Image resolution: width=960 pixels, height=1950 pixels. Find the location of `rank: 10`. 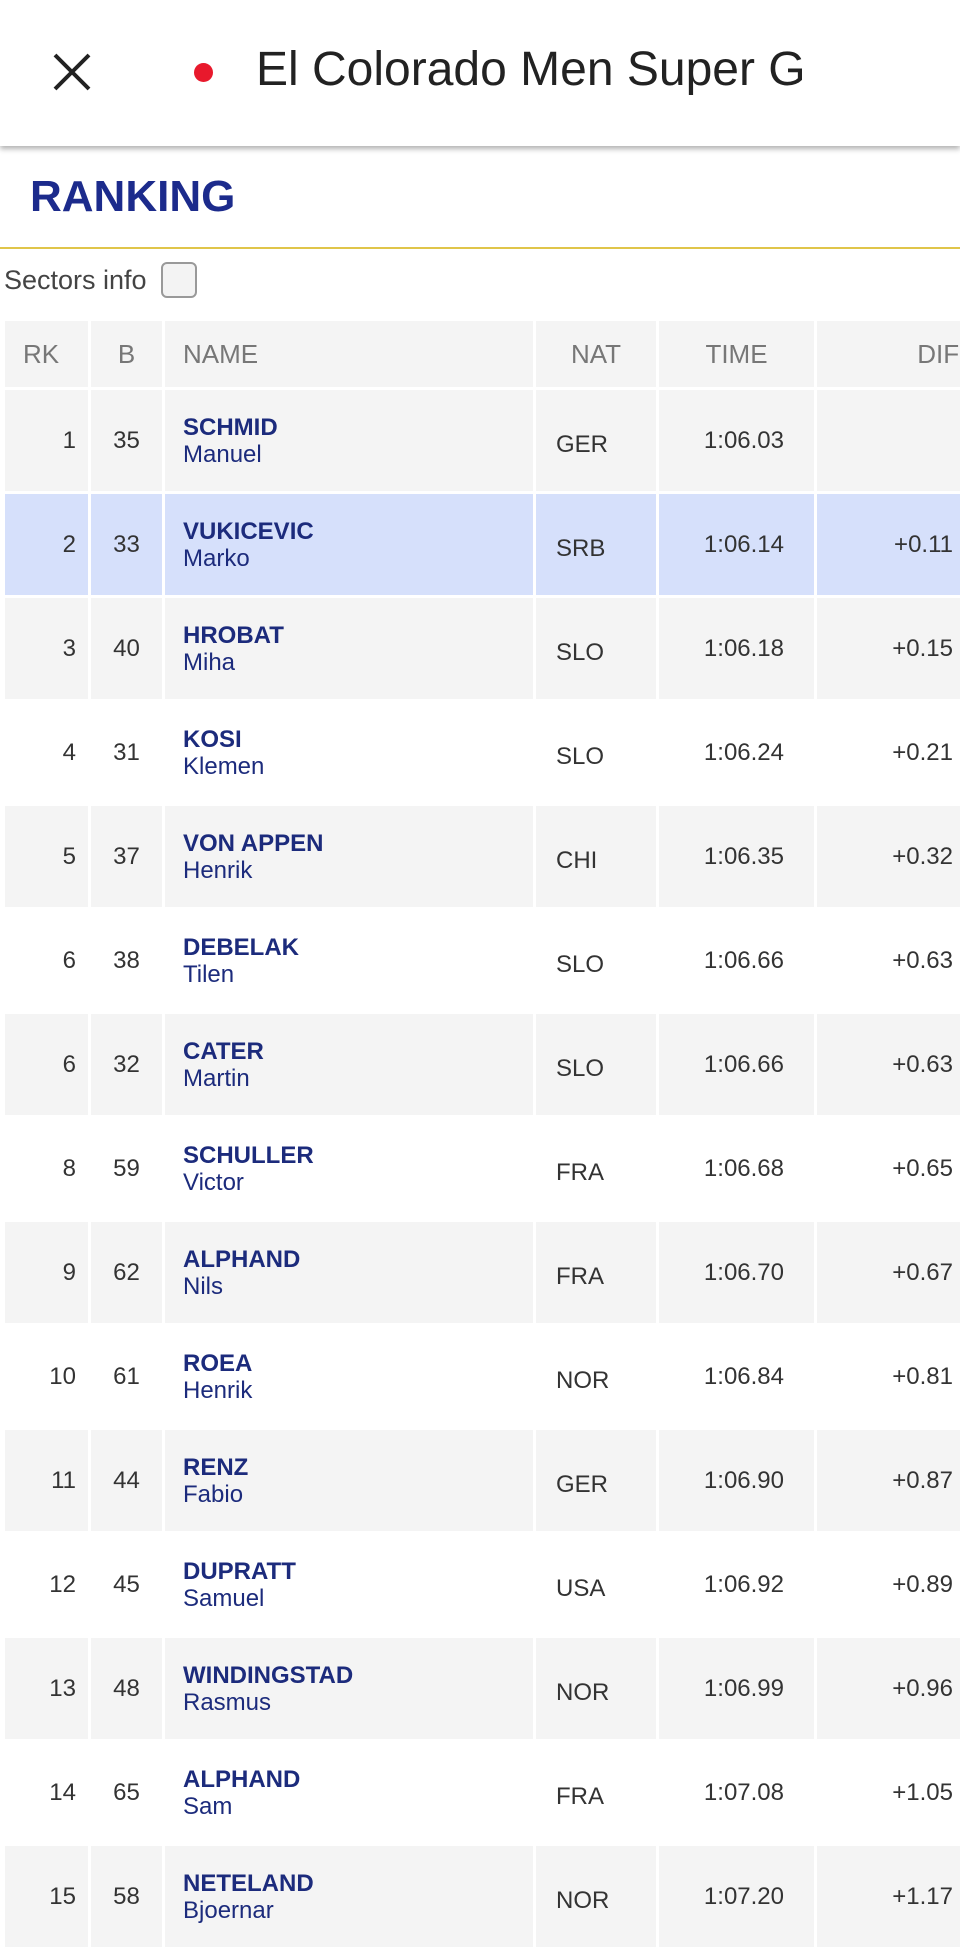

rank: 10 is located at coordinates (46, 1376).